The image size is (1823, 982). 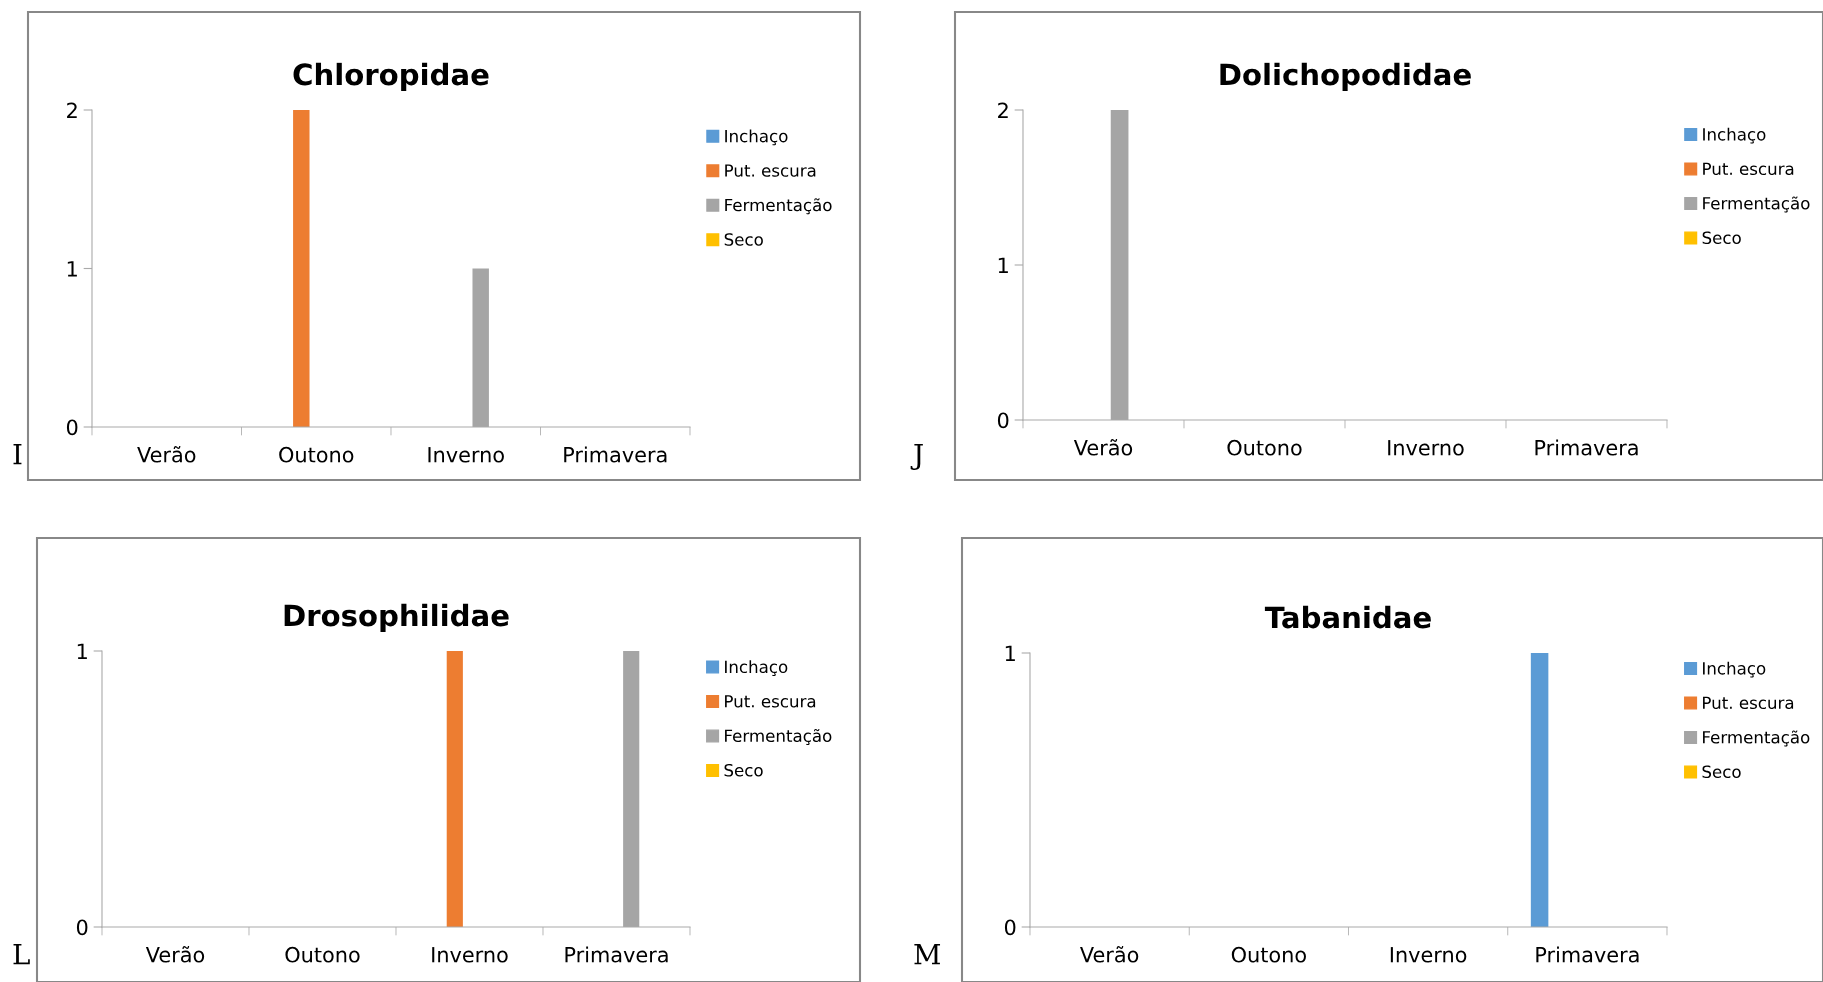 I want to click on text: J, so click(x=916, y=456).